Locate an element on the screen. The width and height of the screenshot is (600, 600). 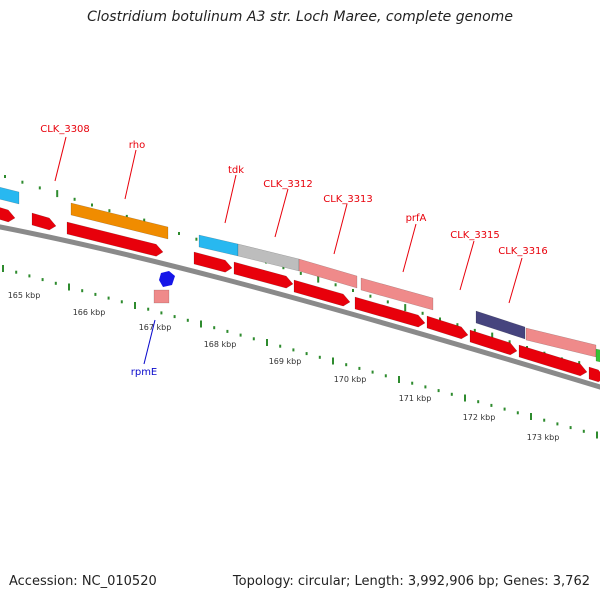
kbp-tick-label: 173 kbp is located at coordinates (543, 437).